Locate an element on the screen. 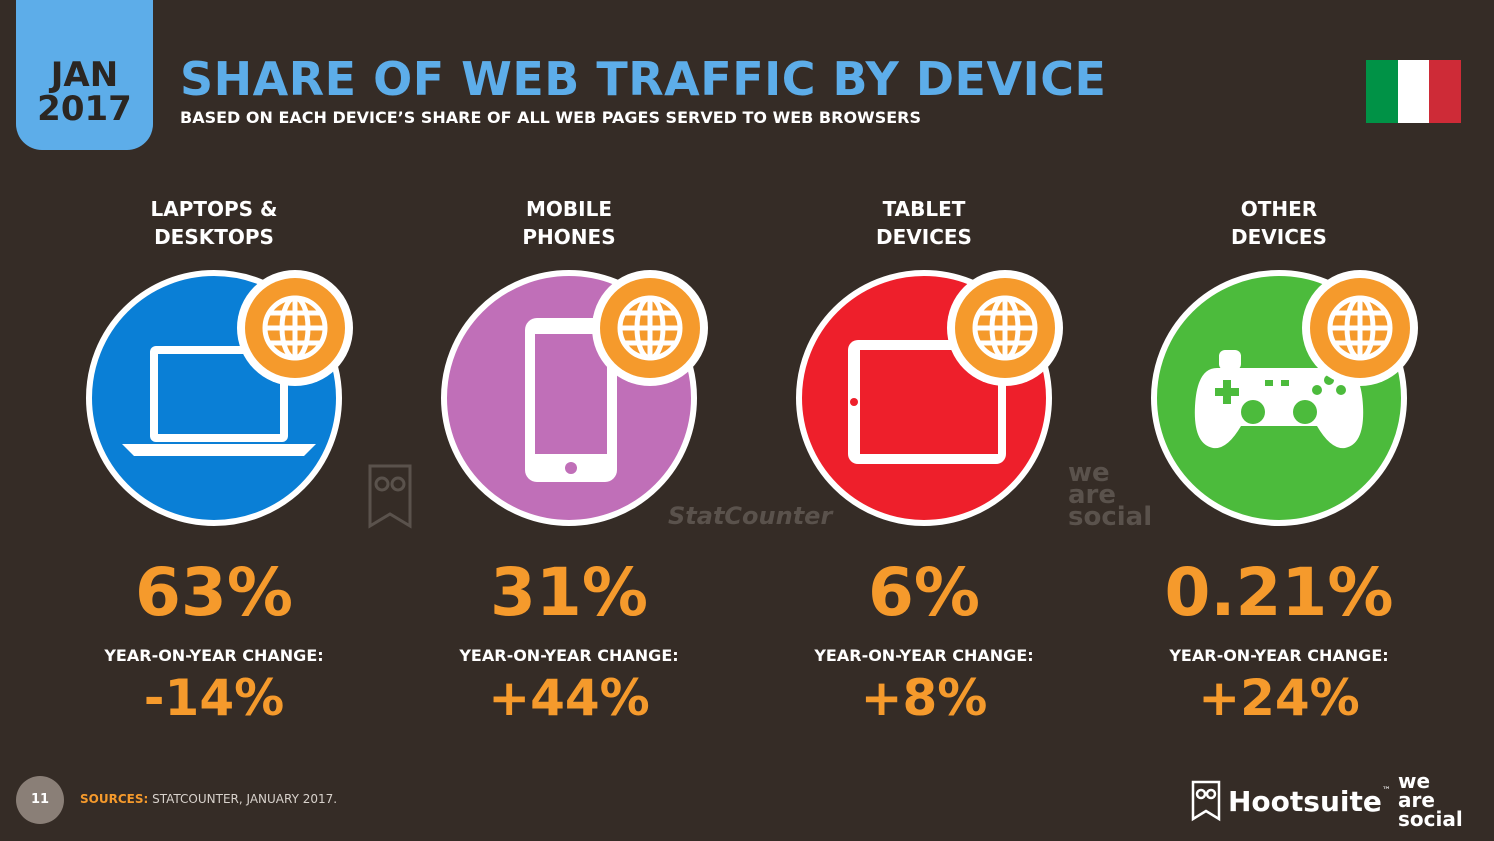 This screenshot has width=1494, height=841. flag-stripe-red is located at coordinates (1445, 91).